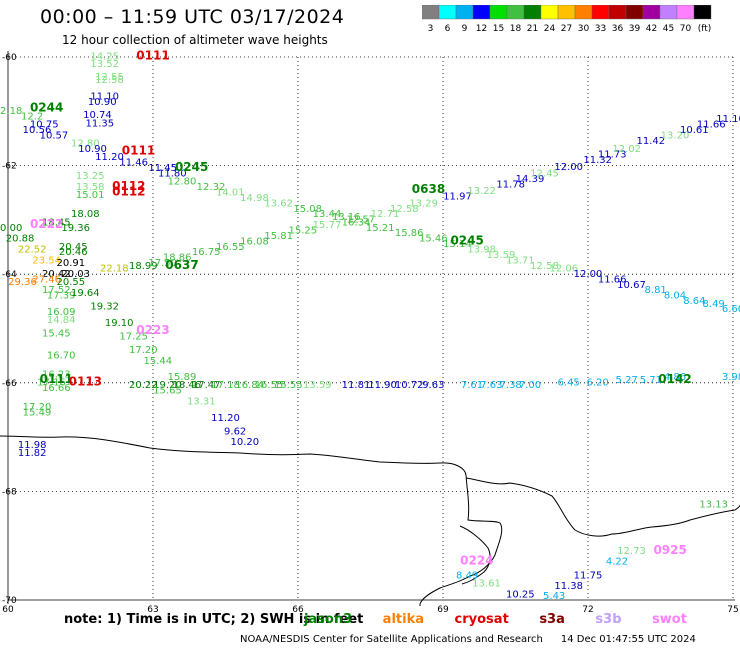 The width and height of the screenshot is (740, 650). I want to click on wave-height-value: 20.91, so click(71, 263).